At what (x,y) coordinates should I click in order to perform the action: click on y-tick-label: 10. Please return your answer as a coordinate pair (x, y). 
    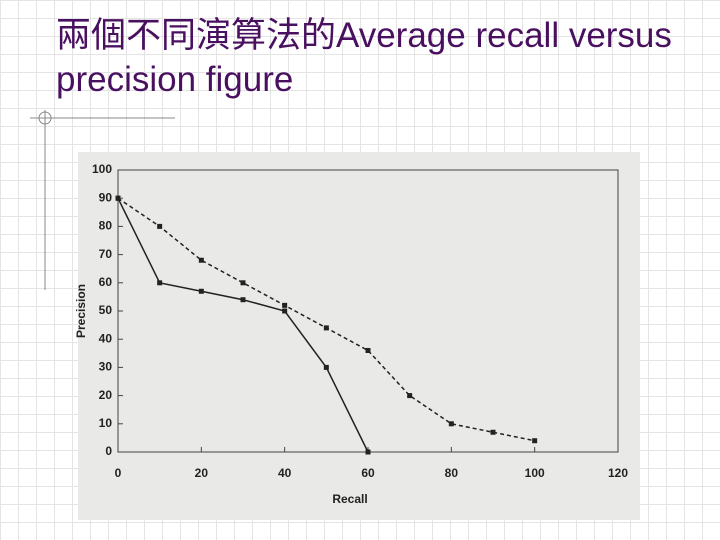
    Looking at the image, I should click on (106, 423).